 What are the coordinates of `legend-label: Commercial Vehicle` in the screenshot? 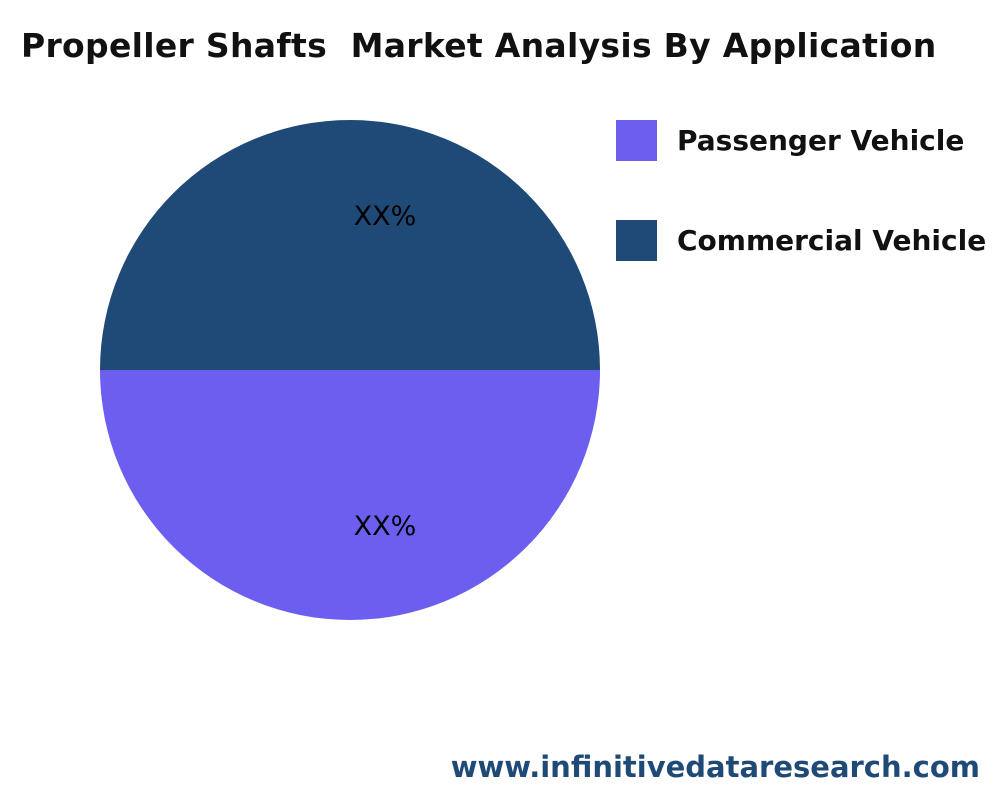 It's located at (832, 240).